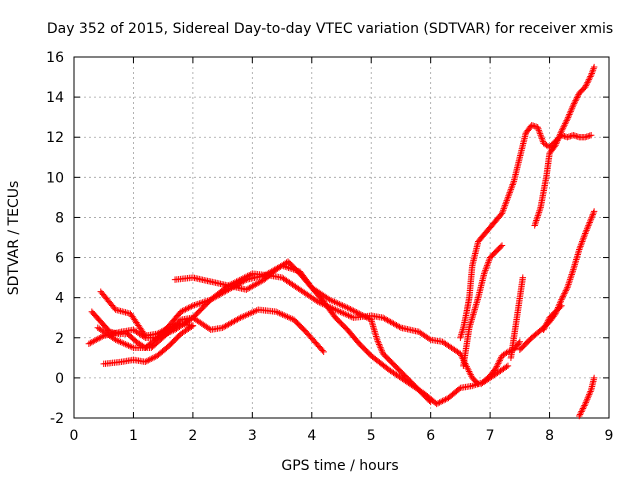 The image size is (640, 480). What do you see at coordinates (564, 146) in the screenshot?
I see `series-track-l` at bounding box center [564, 146].